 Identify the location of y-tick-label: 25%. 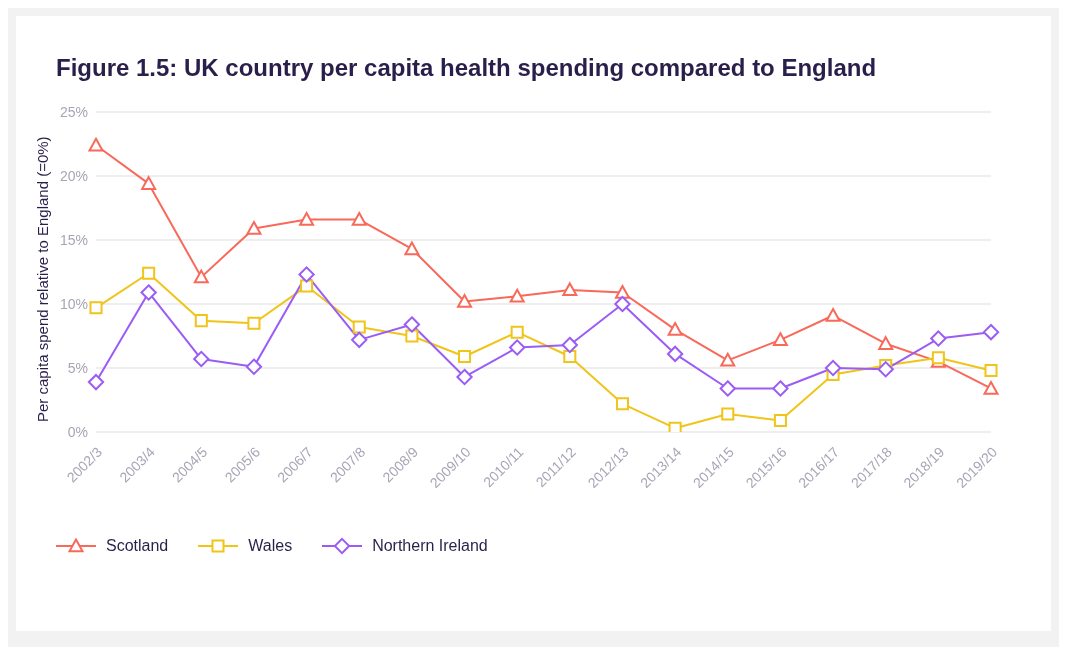
(73, 111).